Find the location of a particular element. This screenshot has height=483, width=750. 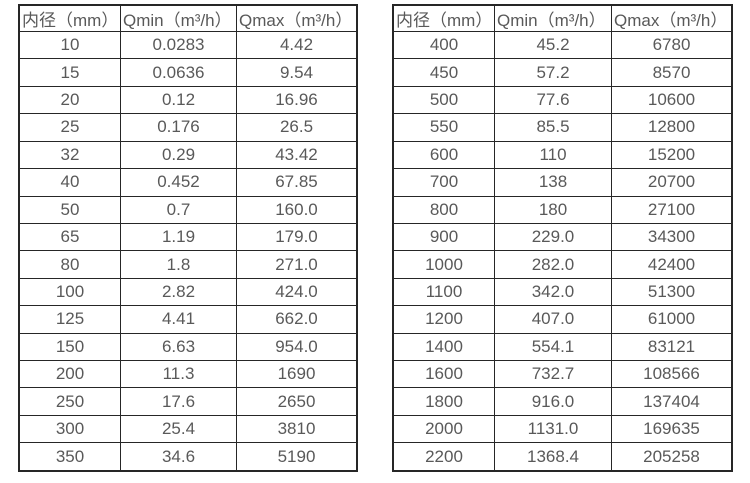

table-row: 65 1.19 179.0 is located at coordinates (188, 237).